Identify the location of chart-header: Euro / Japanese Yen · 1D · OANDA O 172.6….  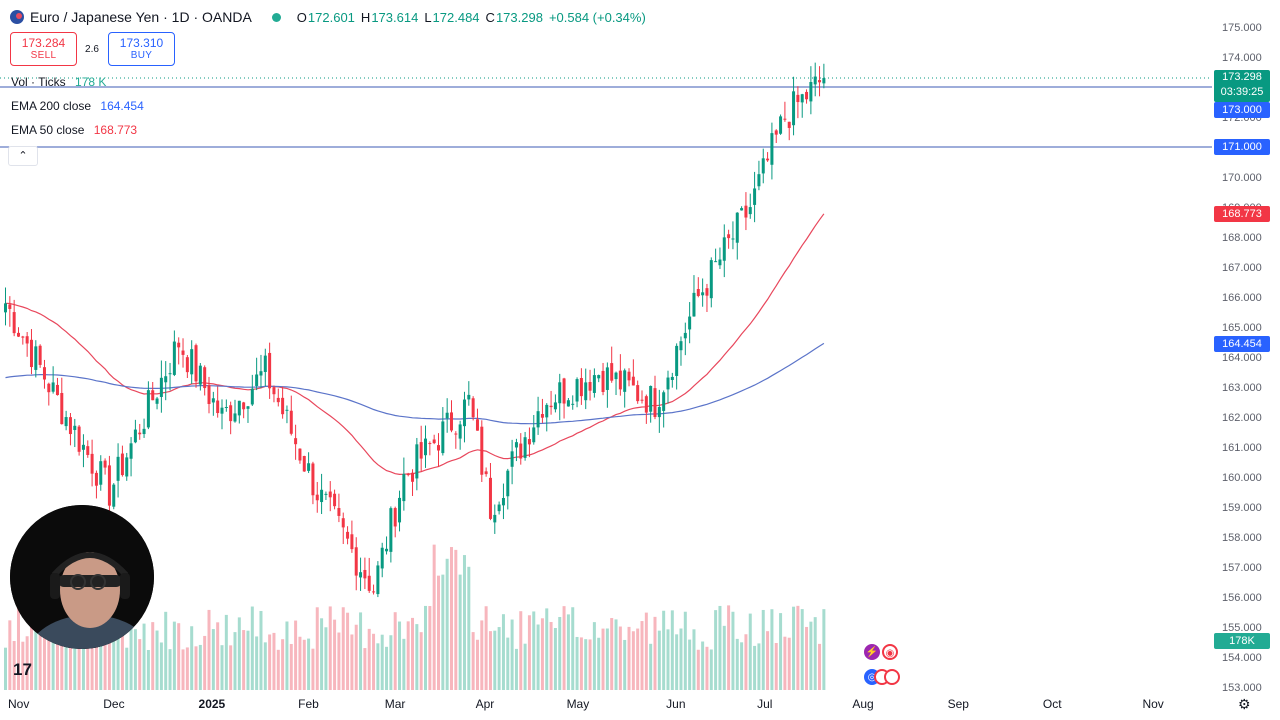
(328, 17).